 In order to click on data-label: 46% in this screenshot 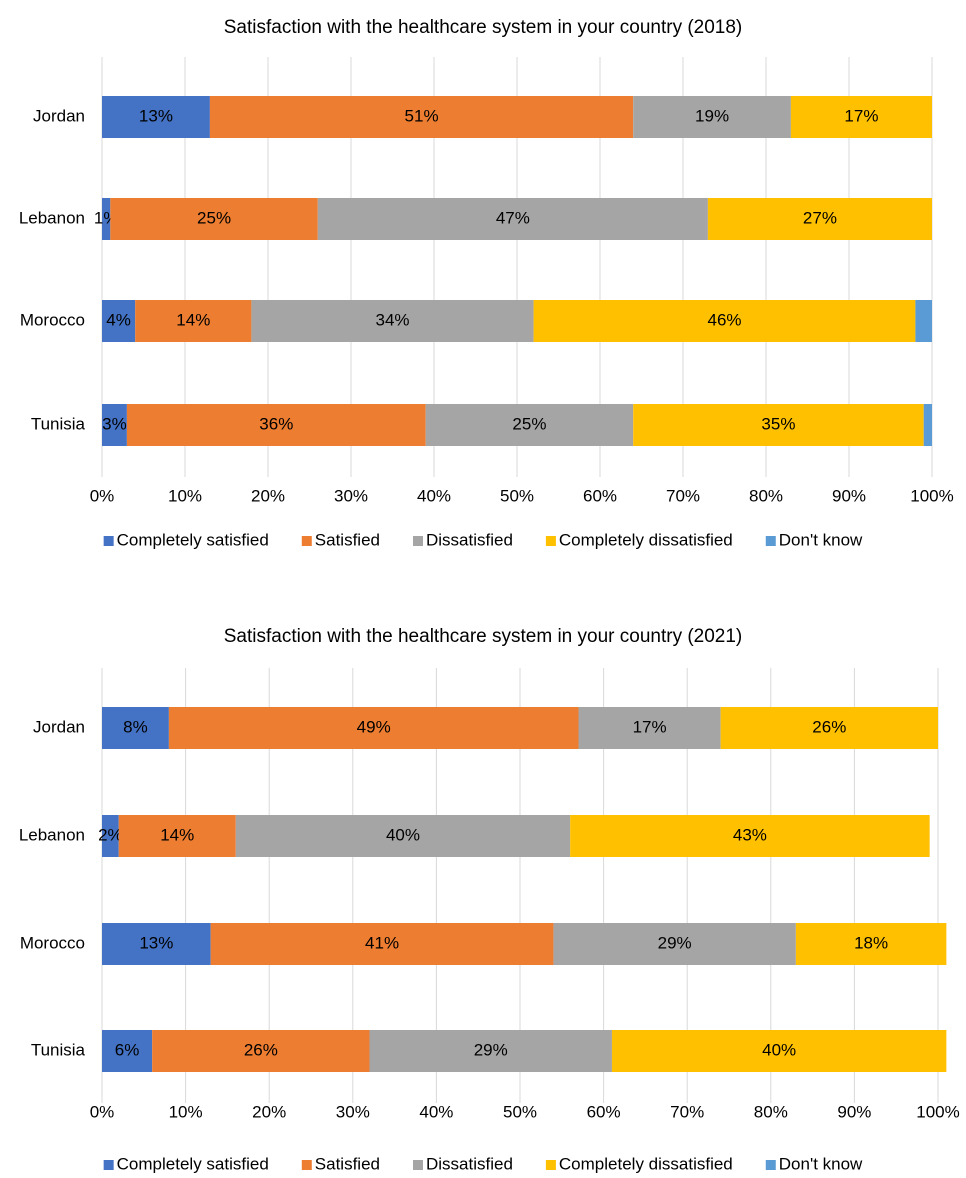, I will do `click(724, 319)`.